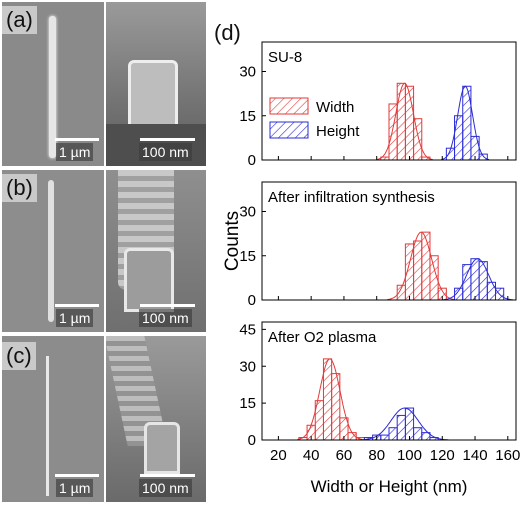 The image size is (520, 505). Describe the element at coordinates (409, 455) in the screenshot. I see `x-tick-label: 100` at that location.